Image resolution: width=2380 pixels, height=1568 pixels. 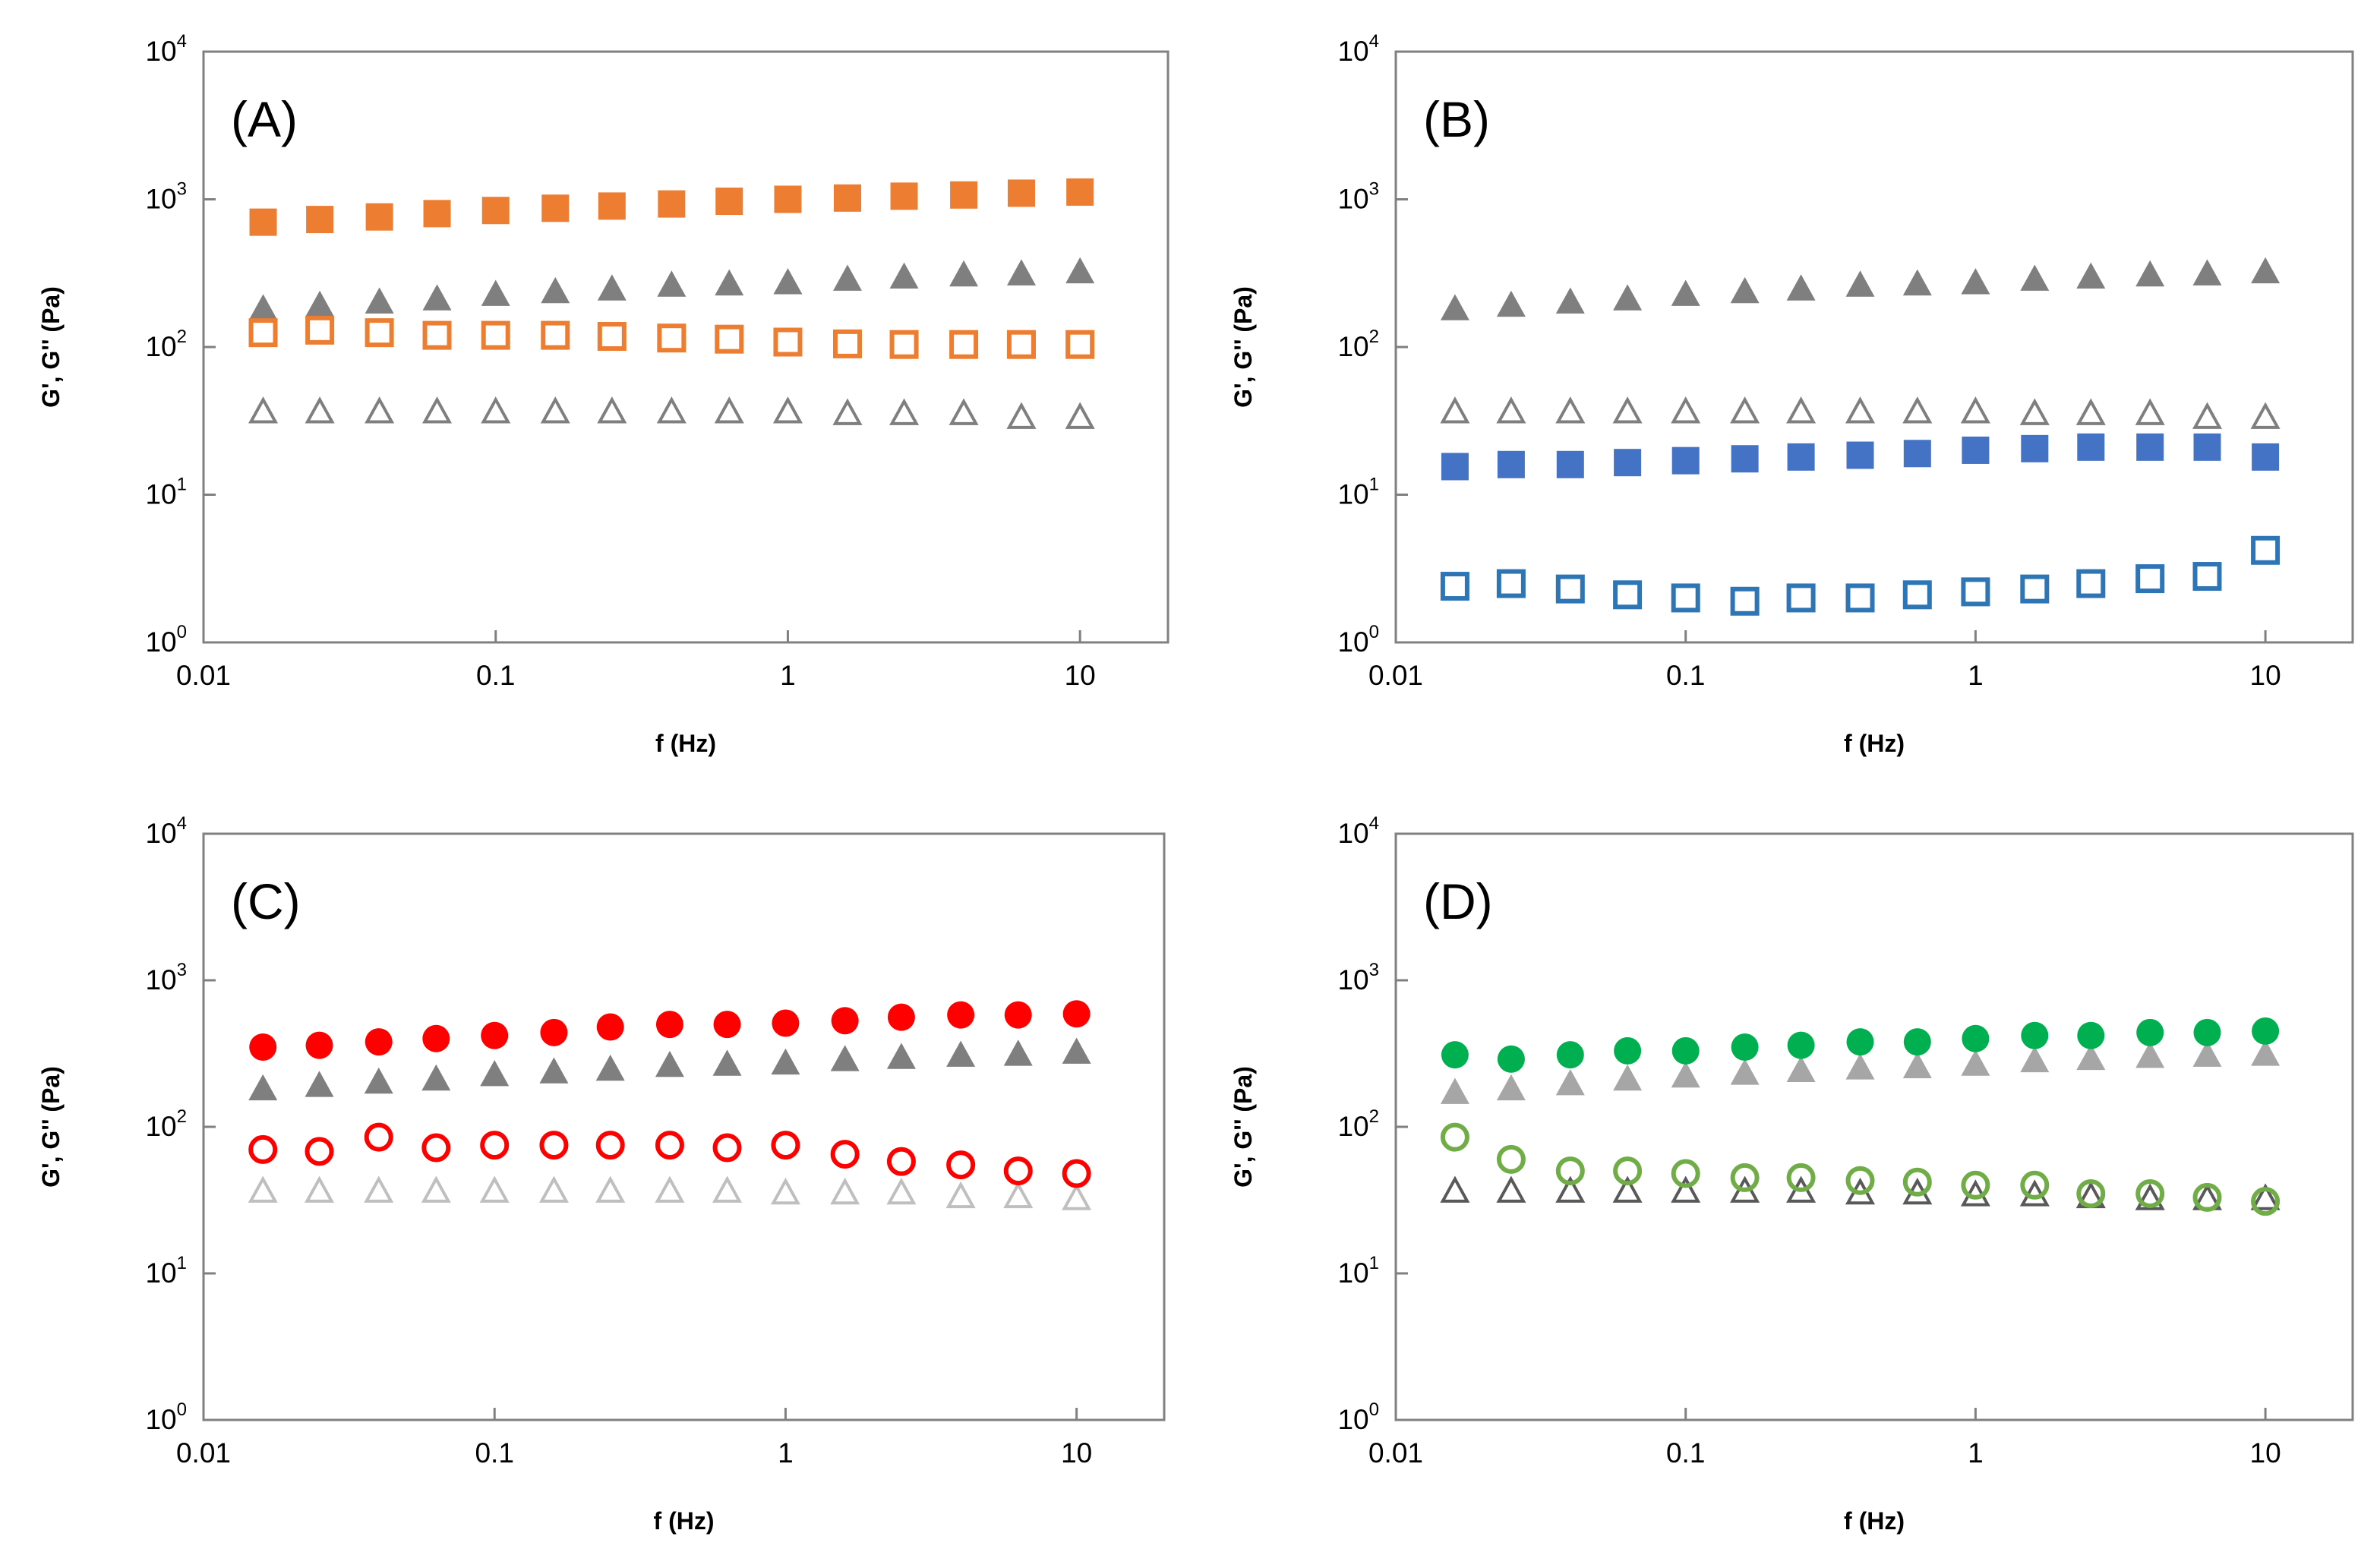 I want to click on series-circle-filled, so click(x=670, y=1031).